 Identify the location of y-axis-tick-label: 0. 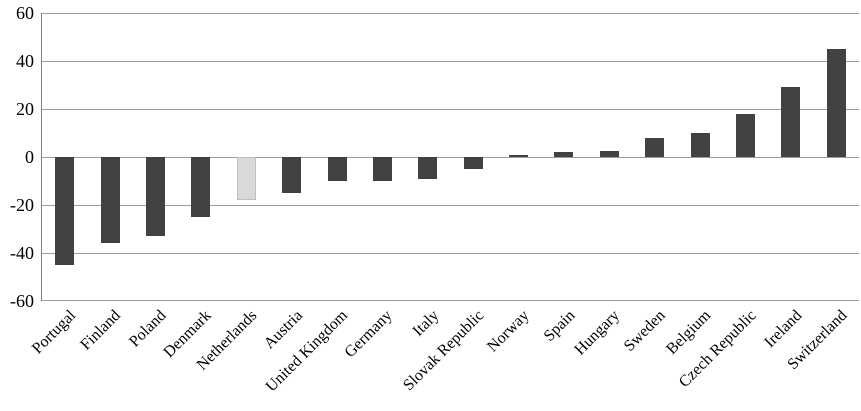
(29, 157).